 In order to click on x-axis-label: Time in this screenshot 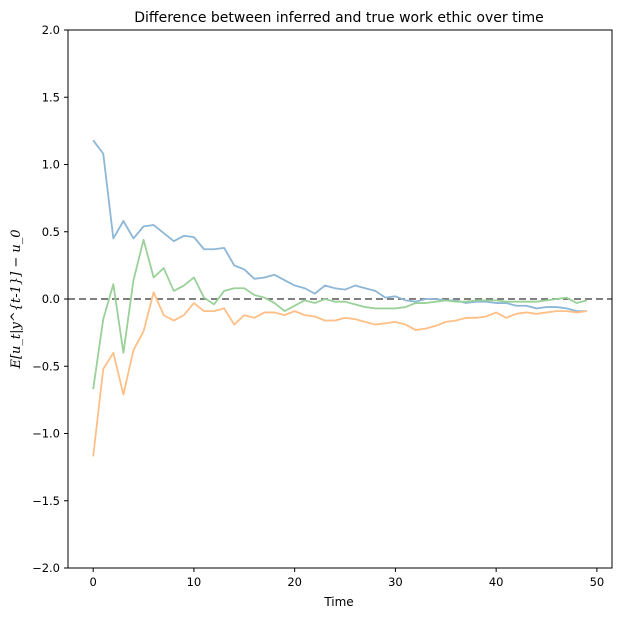, I will do `click(338, 602)`.